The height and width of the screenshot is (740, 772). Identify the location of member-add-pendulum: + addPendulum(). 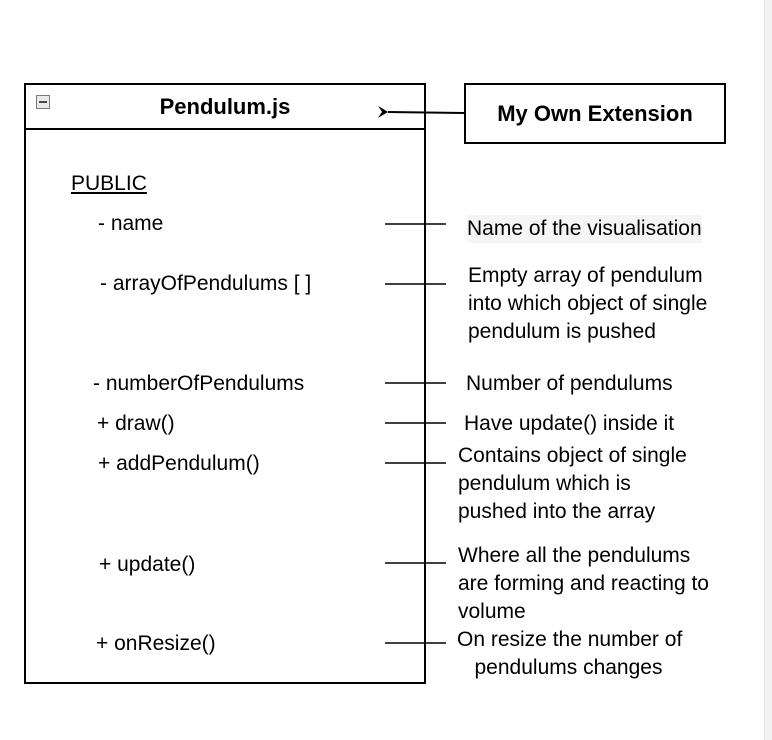
(179, 463).